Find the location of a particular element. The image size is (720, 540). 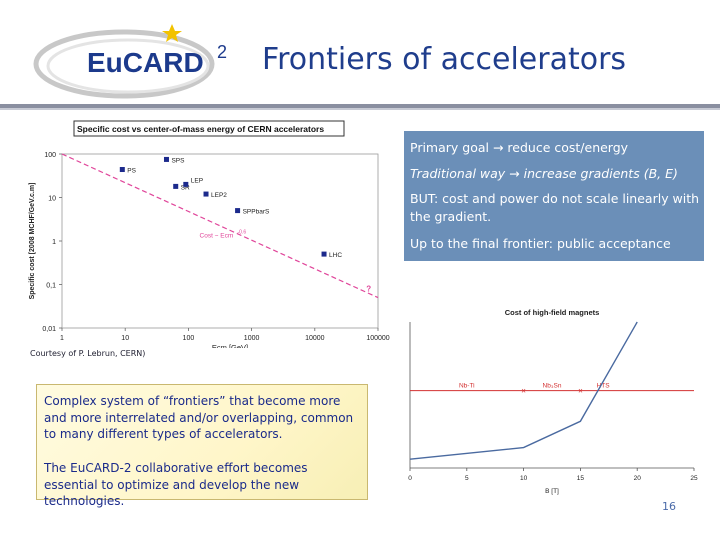

chart1-y-label: Specific cost [2008 MCHF/GeV.c.m] is located at coordinates (32, 241).